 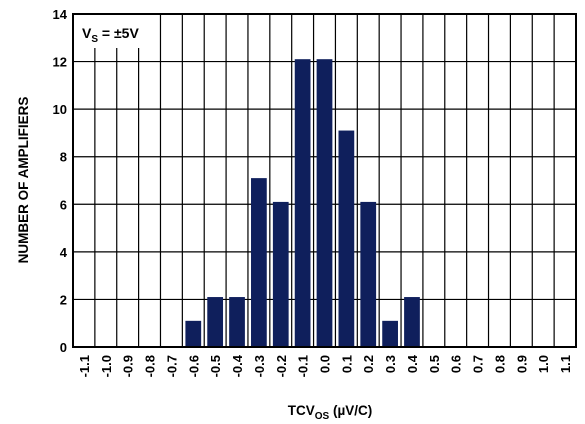 What do you see at coordinates (215, 322) in the screenshot?
I see `bar--0.5` at bounding box center [215, 322].